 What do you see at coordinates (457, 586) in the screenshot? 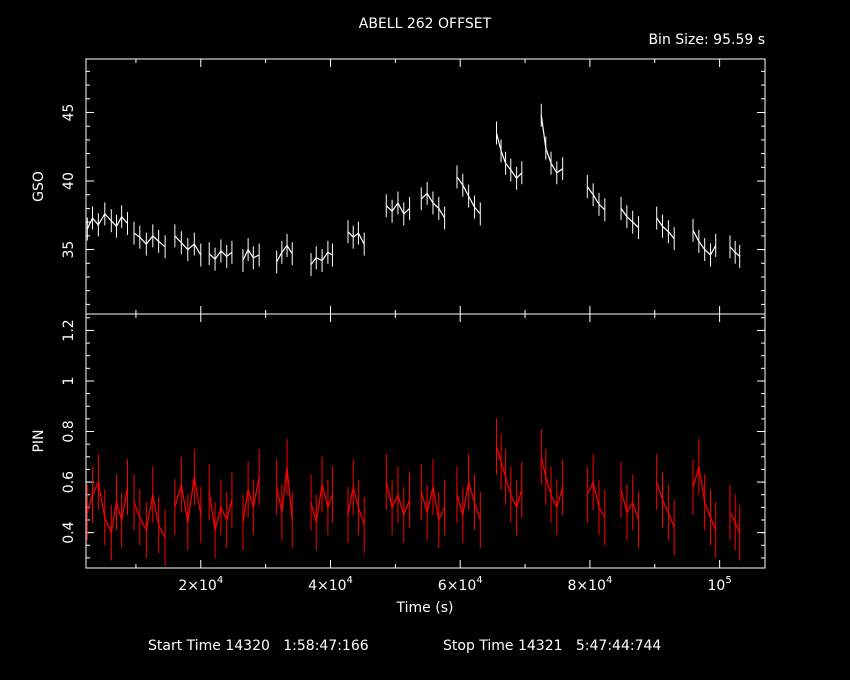
I see `x-tick-mantissa: 6×10` at bounding box center [457, 586].